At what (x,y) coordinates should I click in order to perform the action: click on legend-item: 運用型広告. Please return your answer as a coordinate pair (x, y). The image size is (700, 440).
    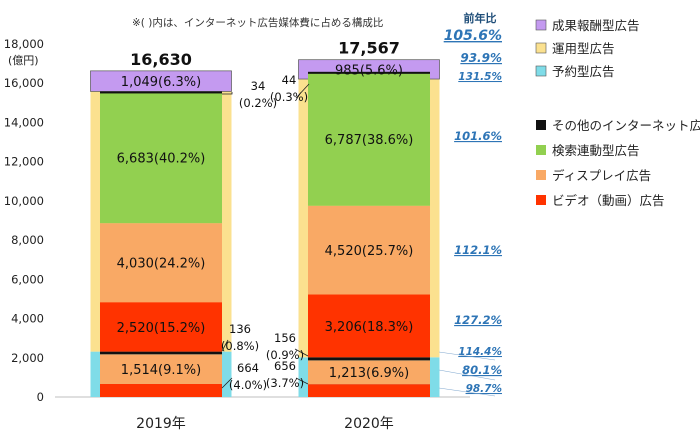
    Looking at the image, I should click on (575, 48).